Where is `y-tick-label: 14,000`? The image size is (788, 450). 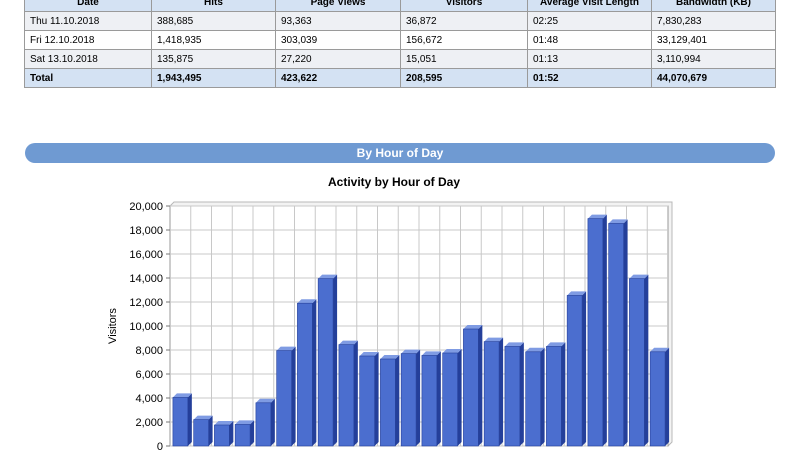
y-tick-label: 14,000 is located at coordinates (146, 279).